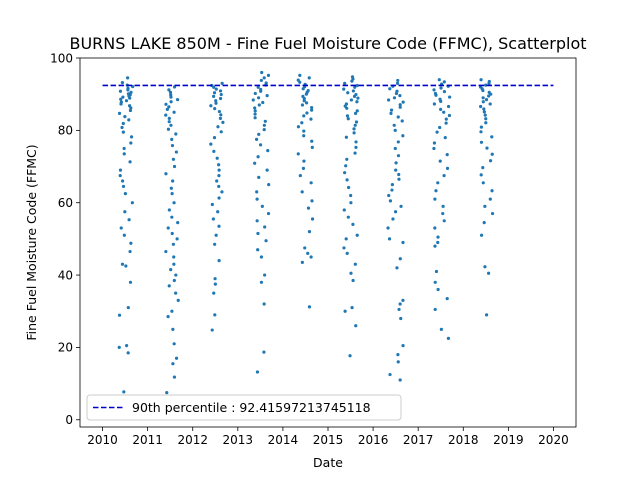 The height and width of the screenshot is (480, 640). Describe the element at coordinates (65, 203) in the screenshot. I see `y-tick-label-60: 60` at that location.